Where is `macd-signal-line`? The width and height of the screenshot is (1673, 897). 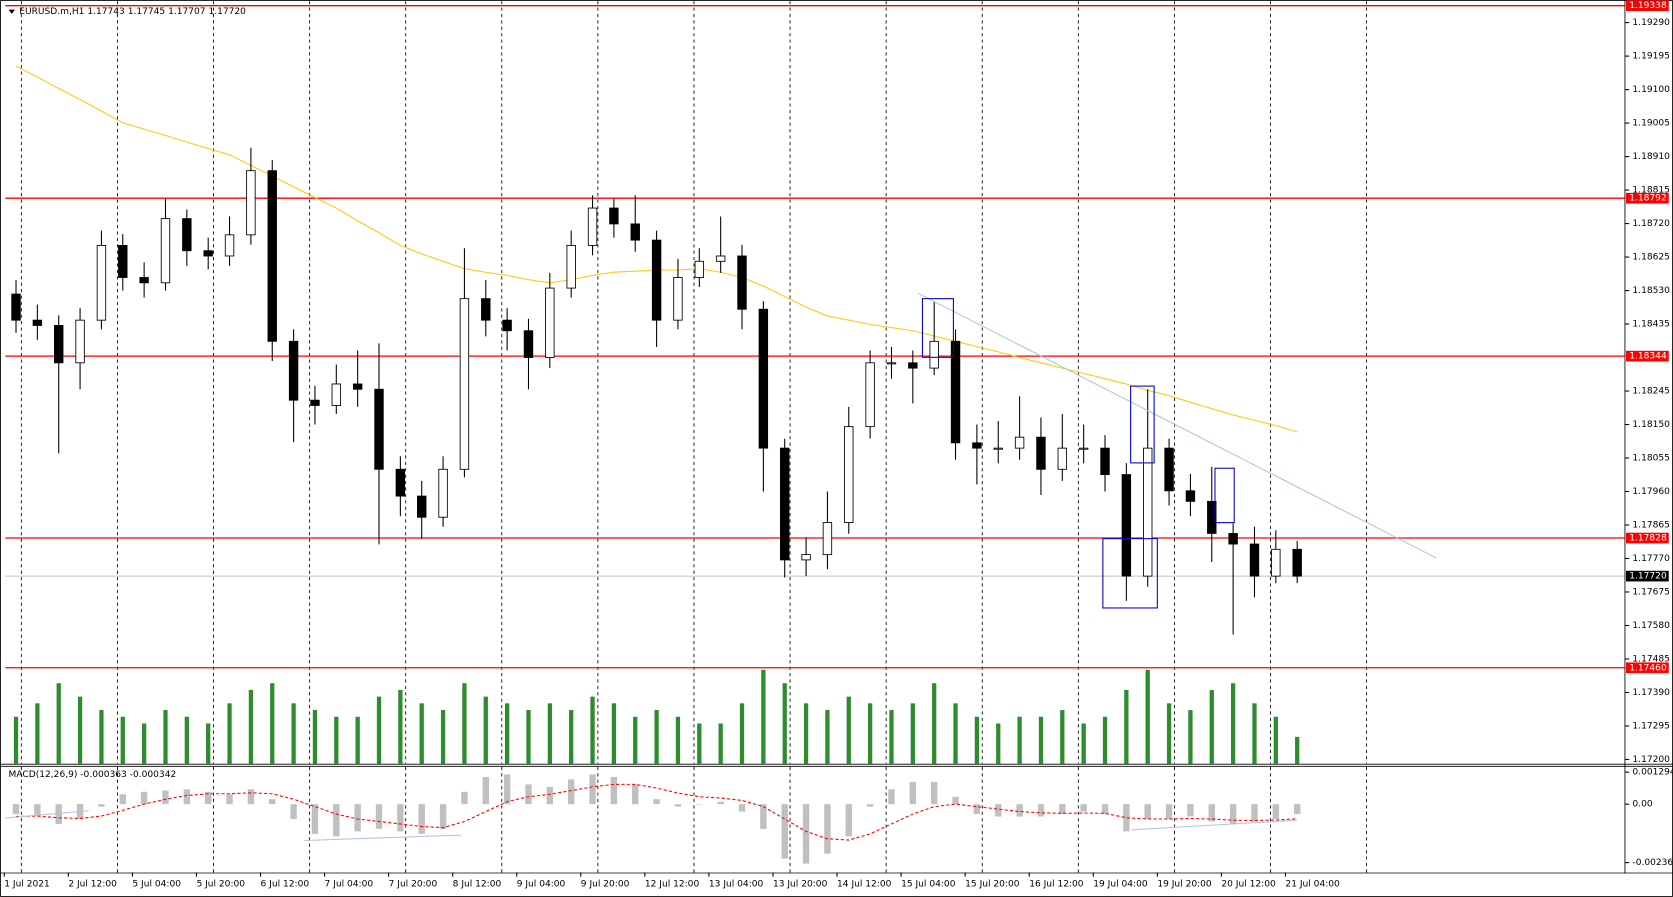 macd-signal-line is located at coordinates (657, 812).